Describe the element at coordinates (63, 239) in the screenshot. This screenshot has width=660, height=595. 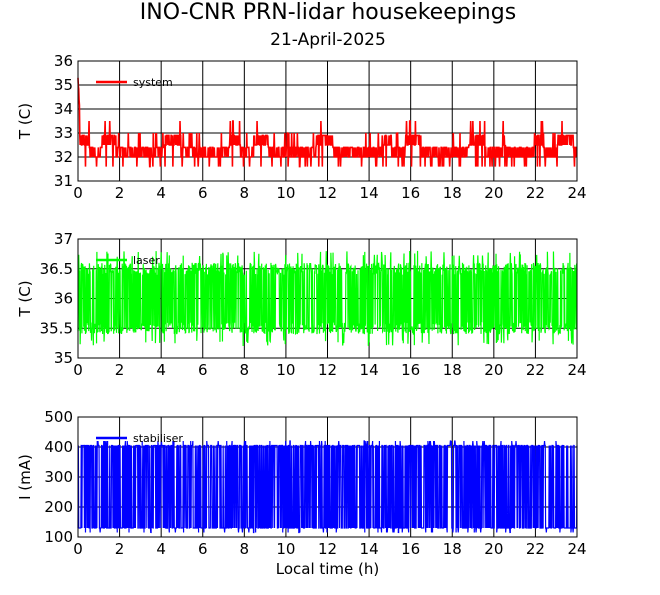
I see `y-tick-label: 37` at that location.